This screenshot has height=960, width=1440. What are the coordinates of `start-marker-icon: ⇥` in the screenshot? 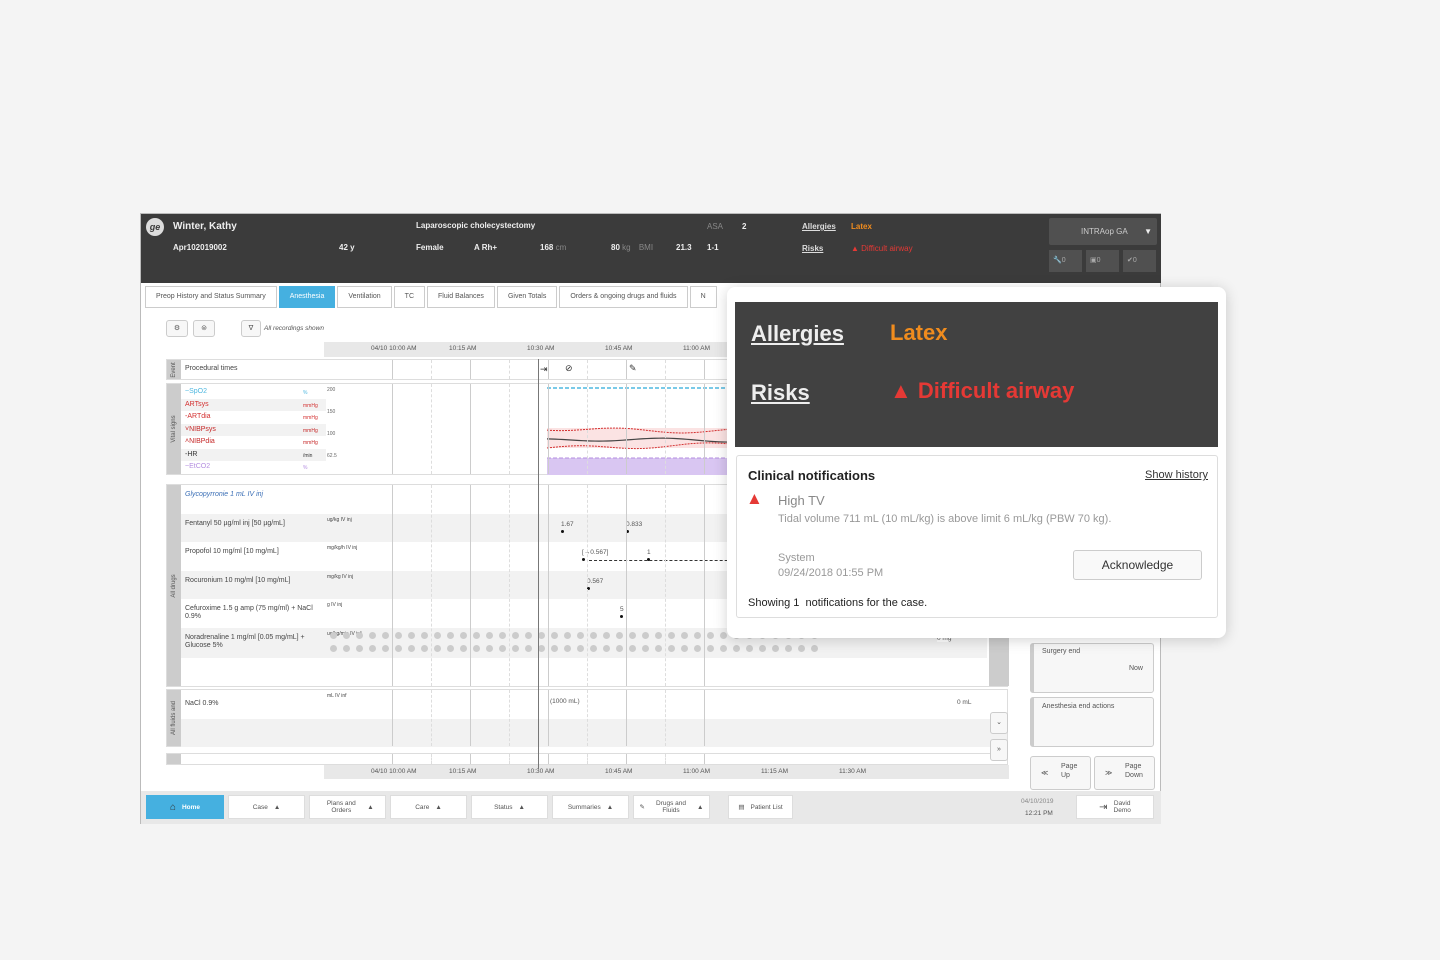 It's located at (544, 369).